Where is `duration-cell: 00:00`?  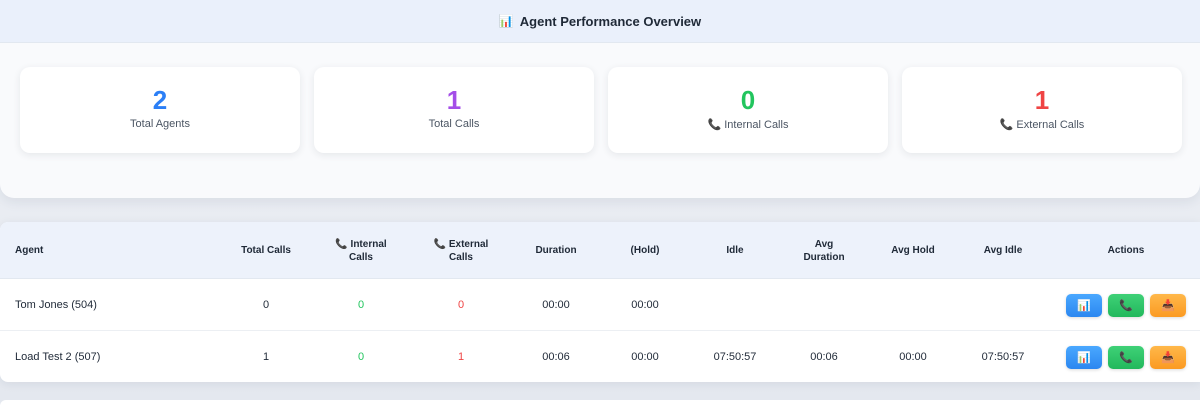
duration-cell: 00:00 is located at coordinates (556, 305).